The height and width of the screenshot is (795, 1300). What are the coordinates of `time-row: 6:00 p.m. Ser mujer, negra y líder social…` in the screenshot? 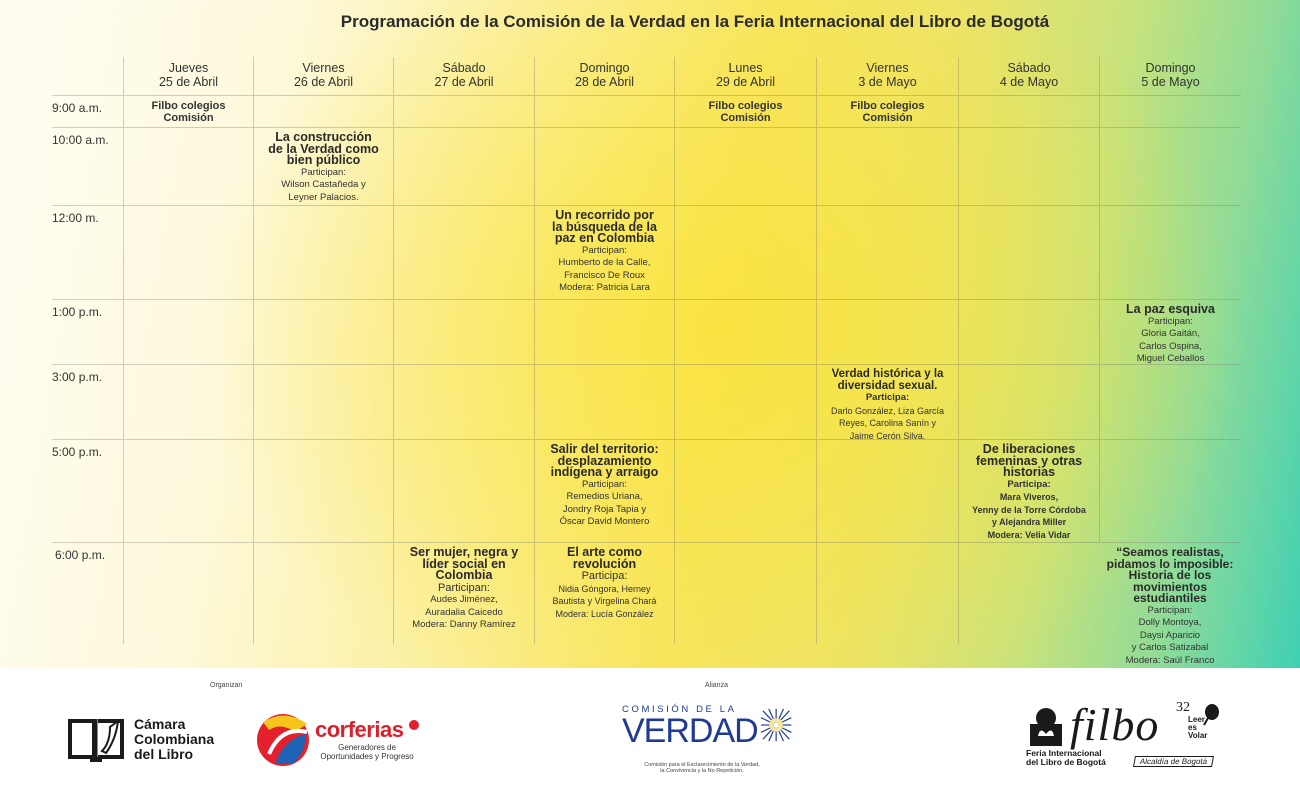 It's located at (646, 604).